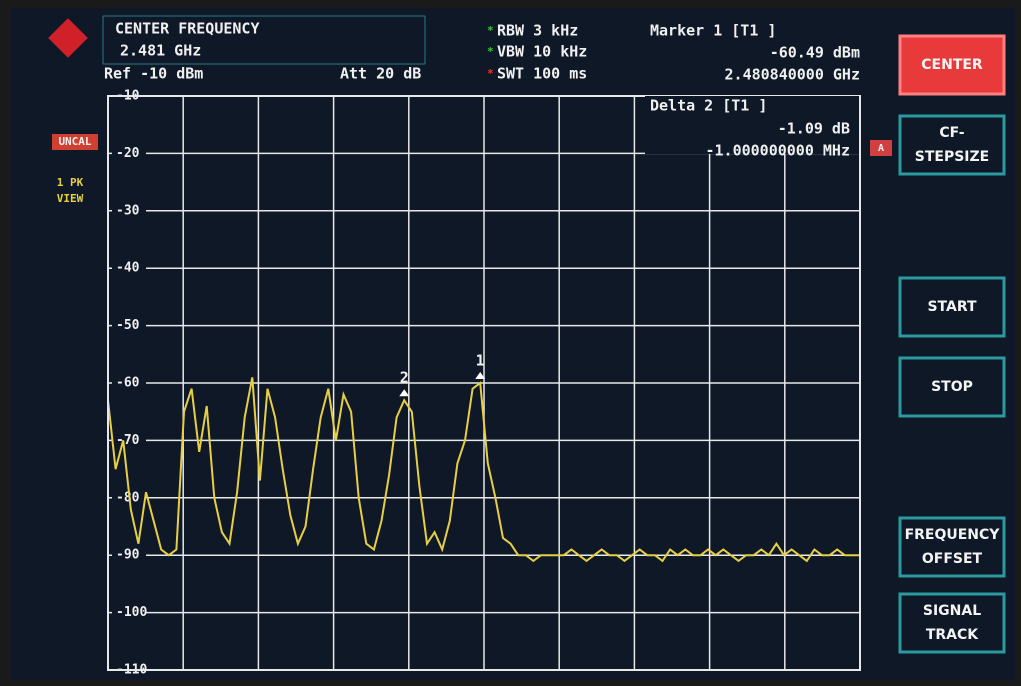 This screenshot has width=1021, height=686. What do you see at coordinates (815, 53) in the screenshot?
I see `marker1-level: -60.49 dBm` at bounding box center [815, 53].